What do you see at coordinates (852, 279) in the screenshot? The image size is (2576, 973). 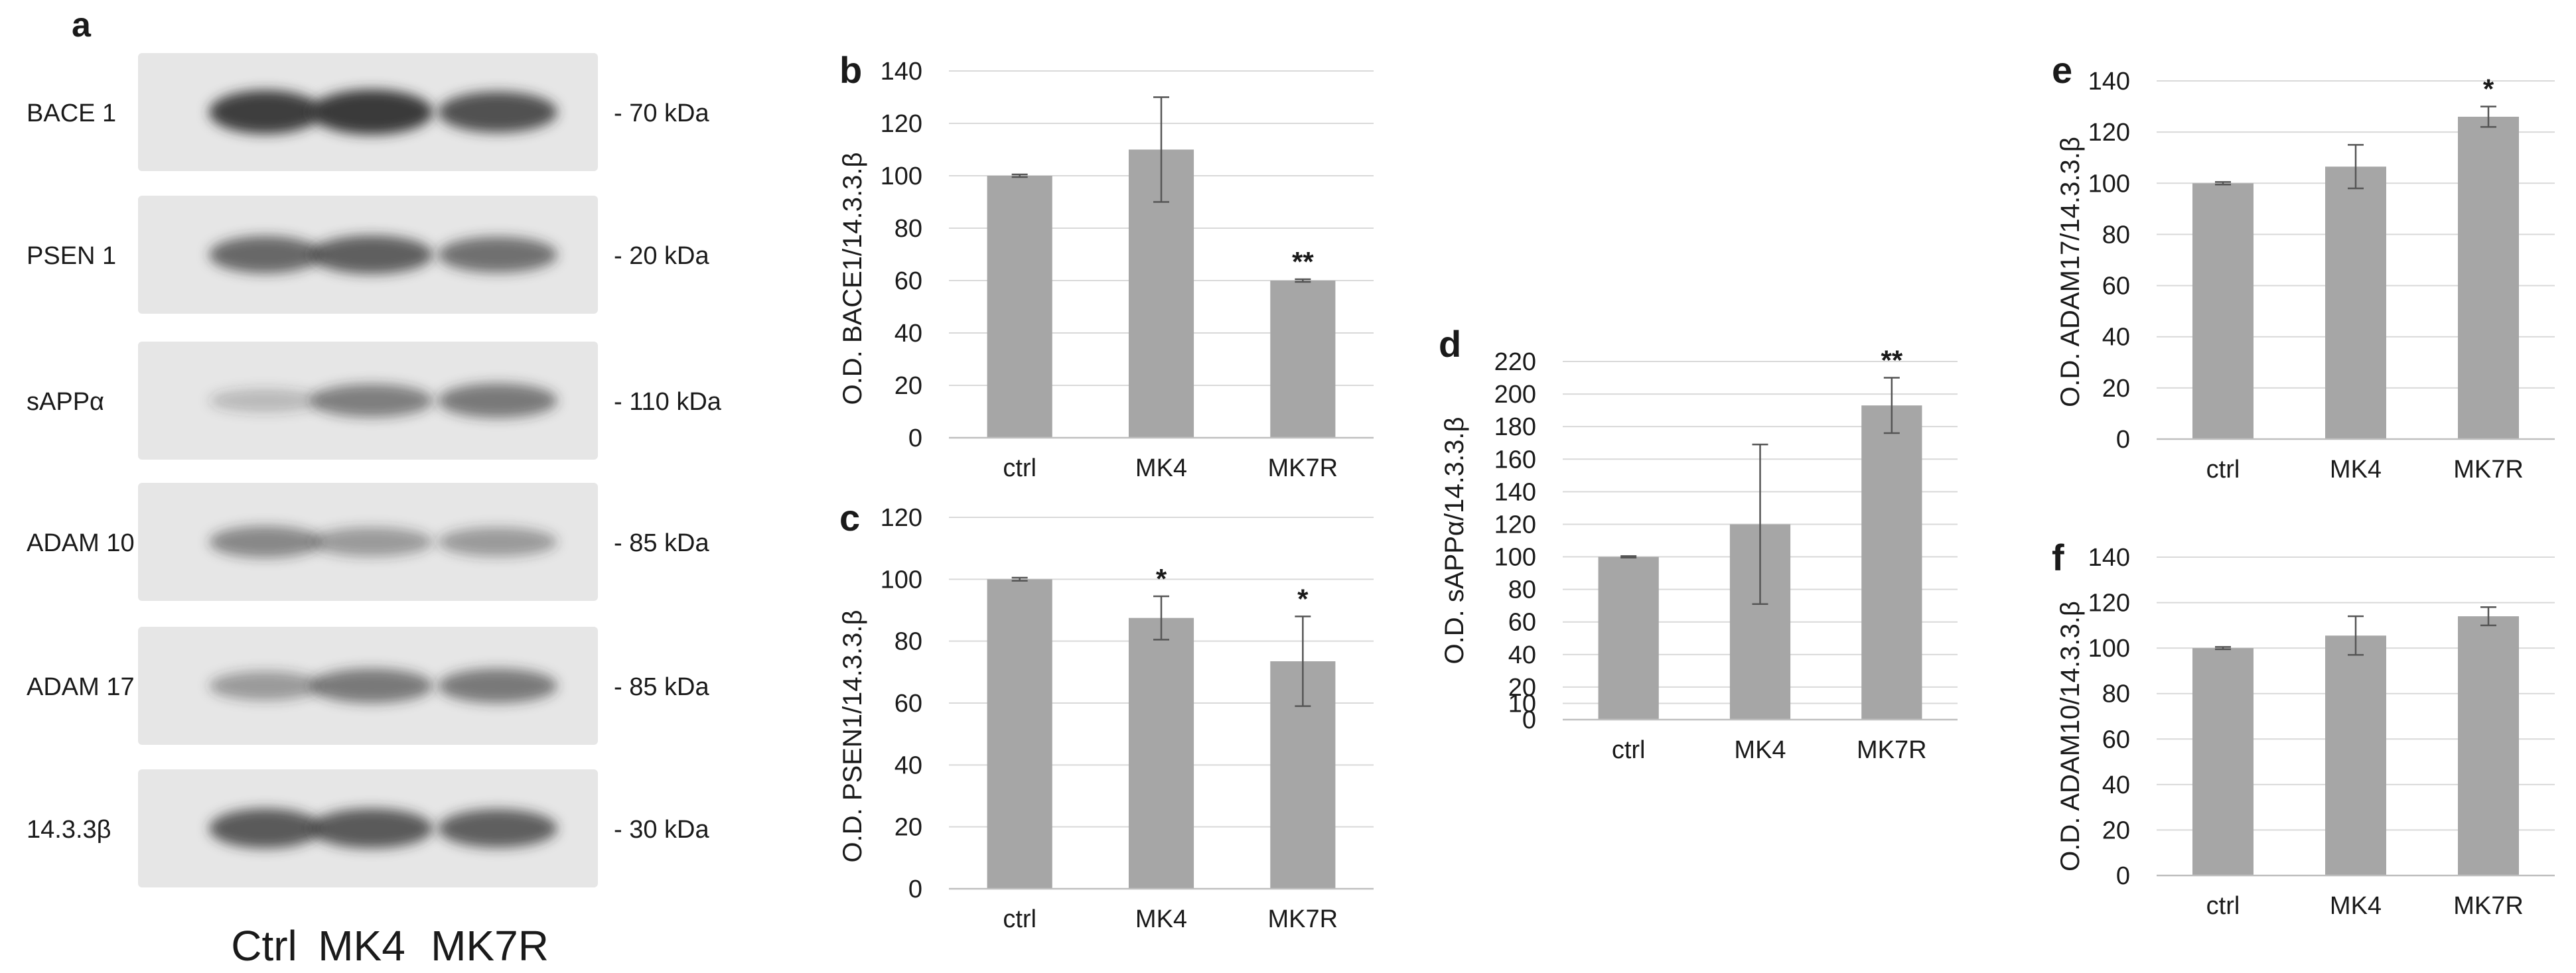 I see `y-axis-label-b: O.D. BACE1/14.3.3.β` at bounding box center [852, 279].